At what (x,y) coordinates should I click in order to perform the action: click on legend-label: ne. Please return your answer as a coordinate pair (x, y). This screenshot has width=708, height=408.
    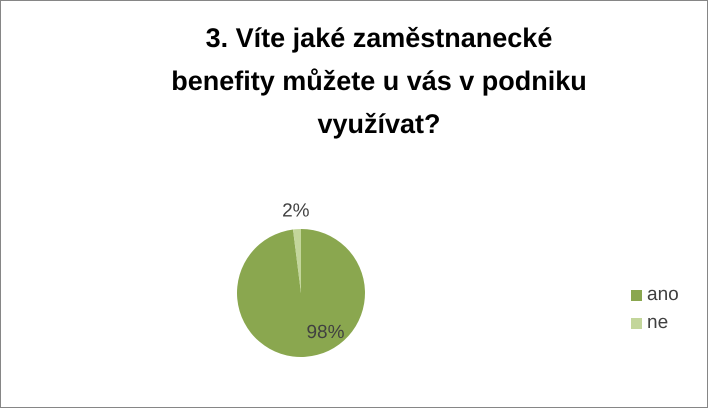
    Looking at the image, I should click on (657, 323).